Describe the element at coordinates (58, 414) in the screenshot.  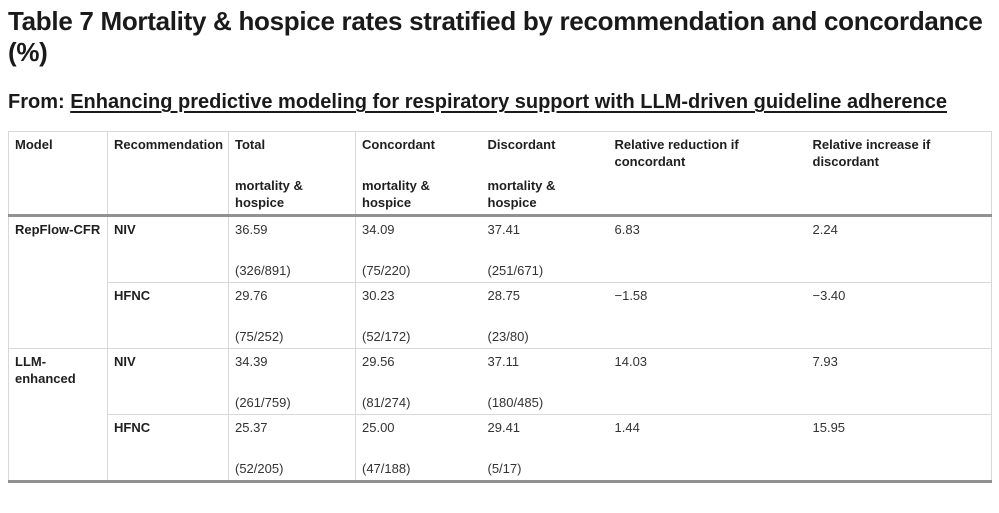
I see `model-cell: LLM-enhanced` at that location.